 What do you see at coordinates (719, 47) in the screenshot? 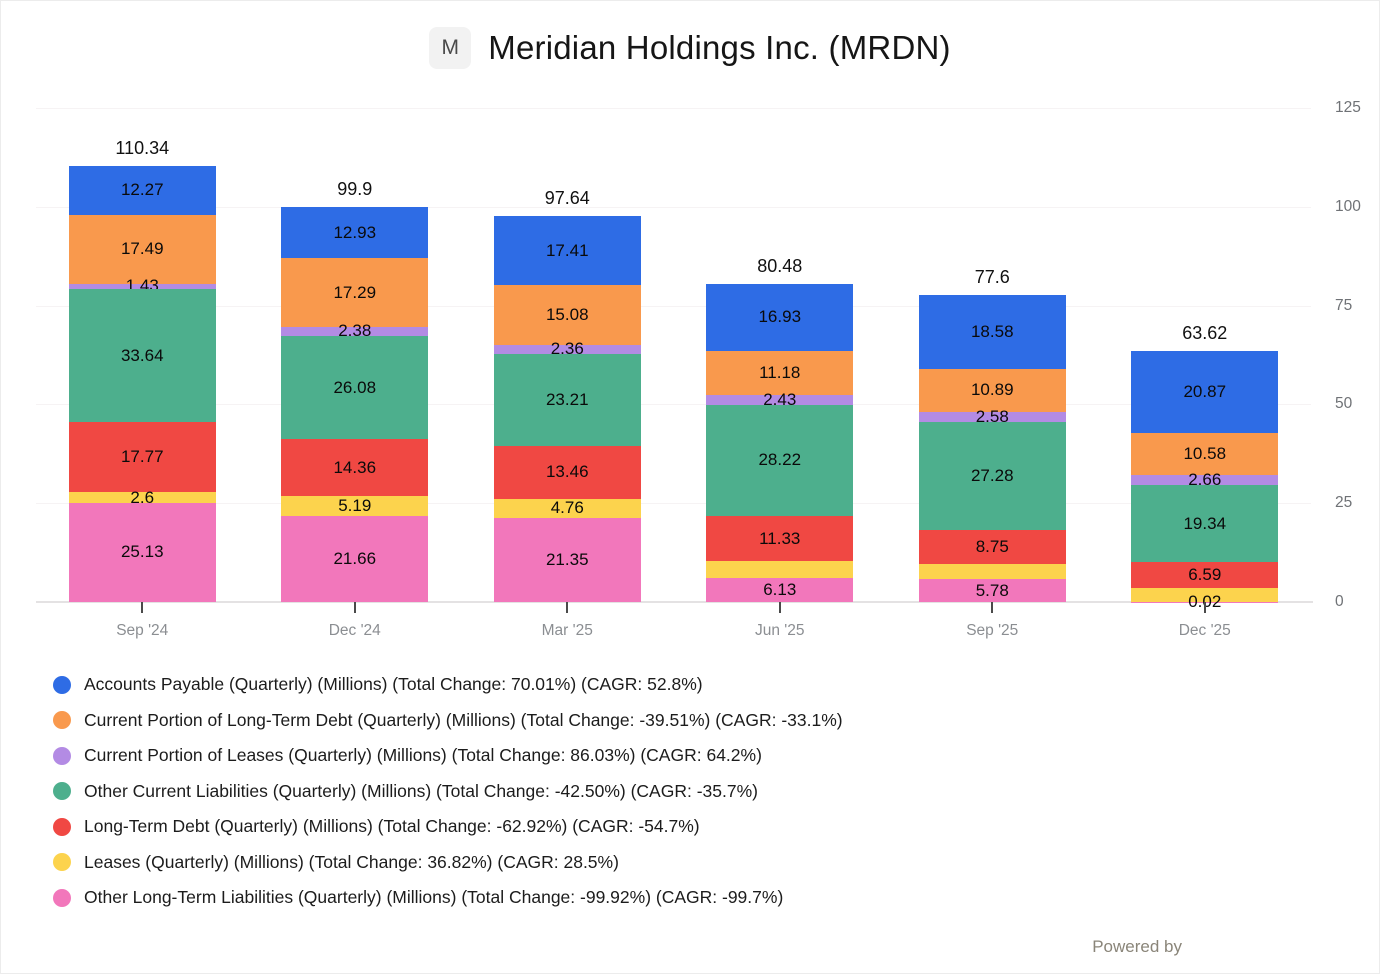
I see `page-title: Meridian Holdings Inc. (MRDN)` at bounding box center [719, 47].